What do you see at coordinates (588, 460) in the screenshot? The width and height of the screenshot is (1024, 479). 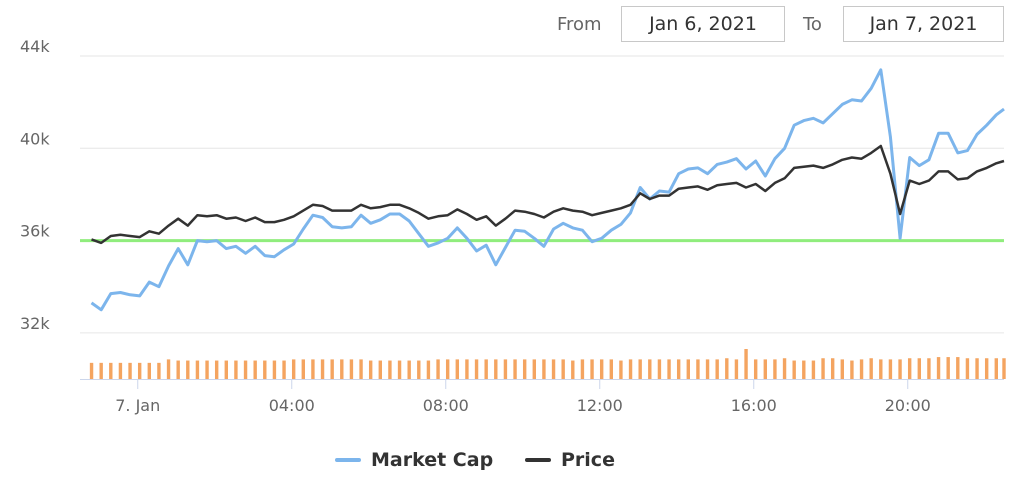 I see `legend-label-price: Price` at bounding box center [588, 460].